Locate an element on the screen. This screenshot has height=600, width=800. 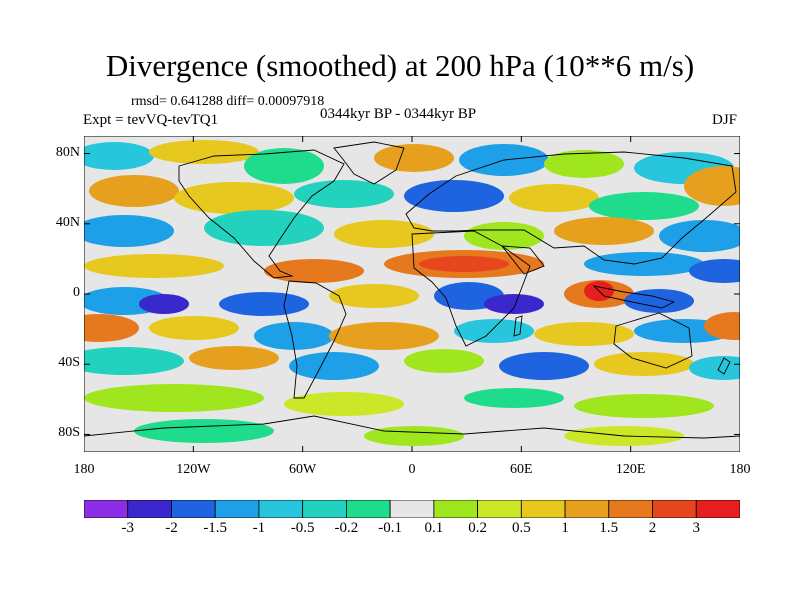
longitude-tick-label: 120E is located at coordinates (630, 469).